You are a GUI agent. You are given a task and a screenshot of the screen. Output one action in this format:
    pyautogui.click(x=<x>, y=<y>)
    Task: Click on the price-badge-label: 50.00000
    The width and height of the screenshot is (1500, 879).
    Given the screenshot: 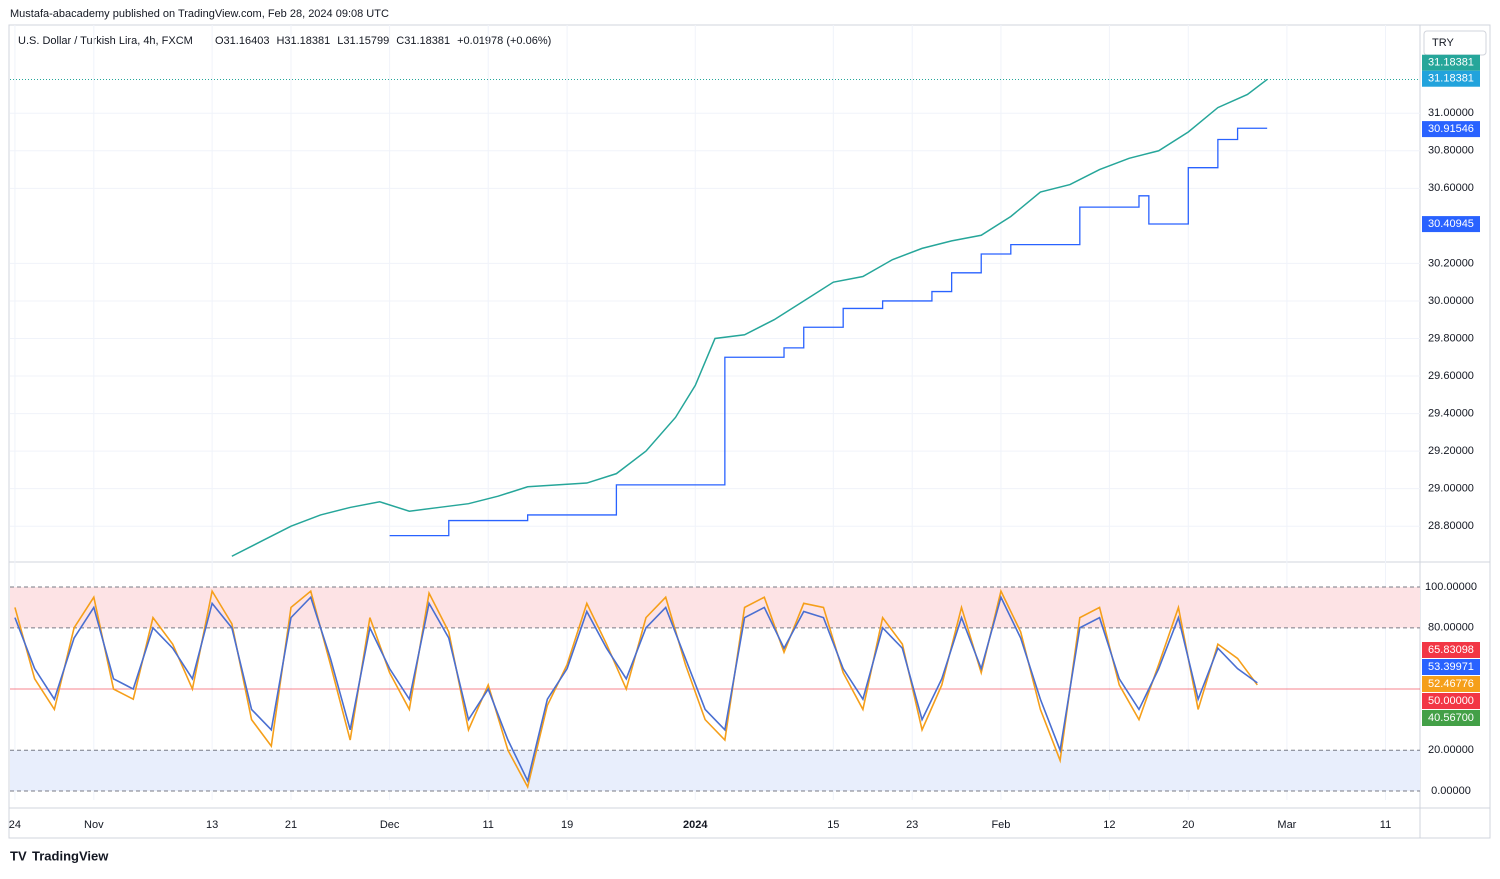 What is the action you would take?
    pyautogui.click(x=1451, y=701)
    